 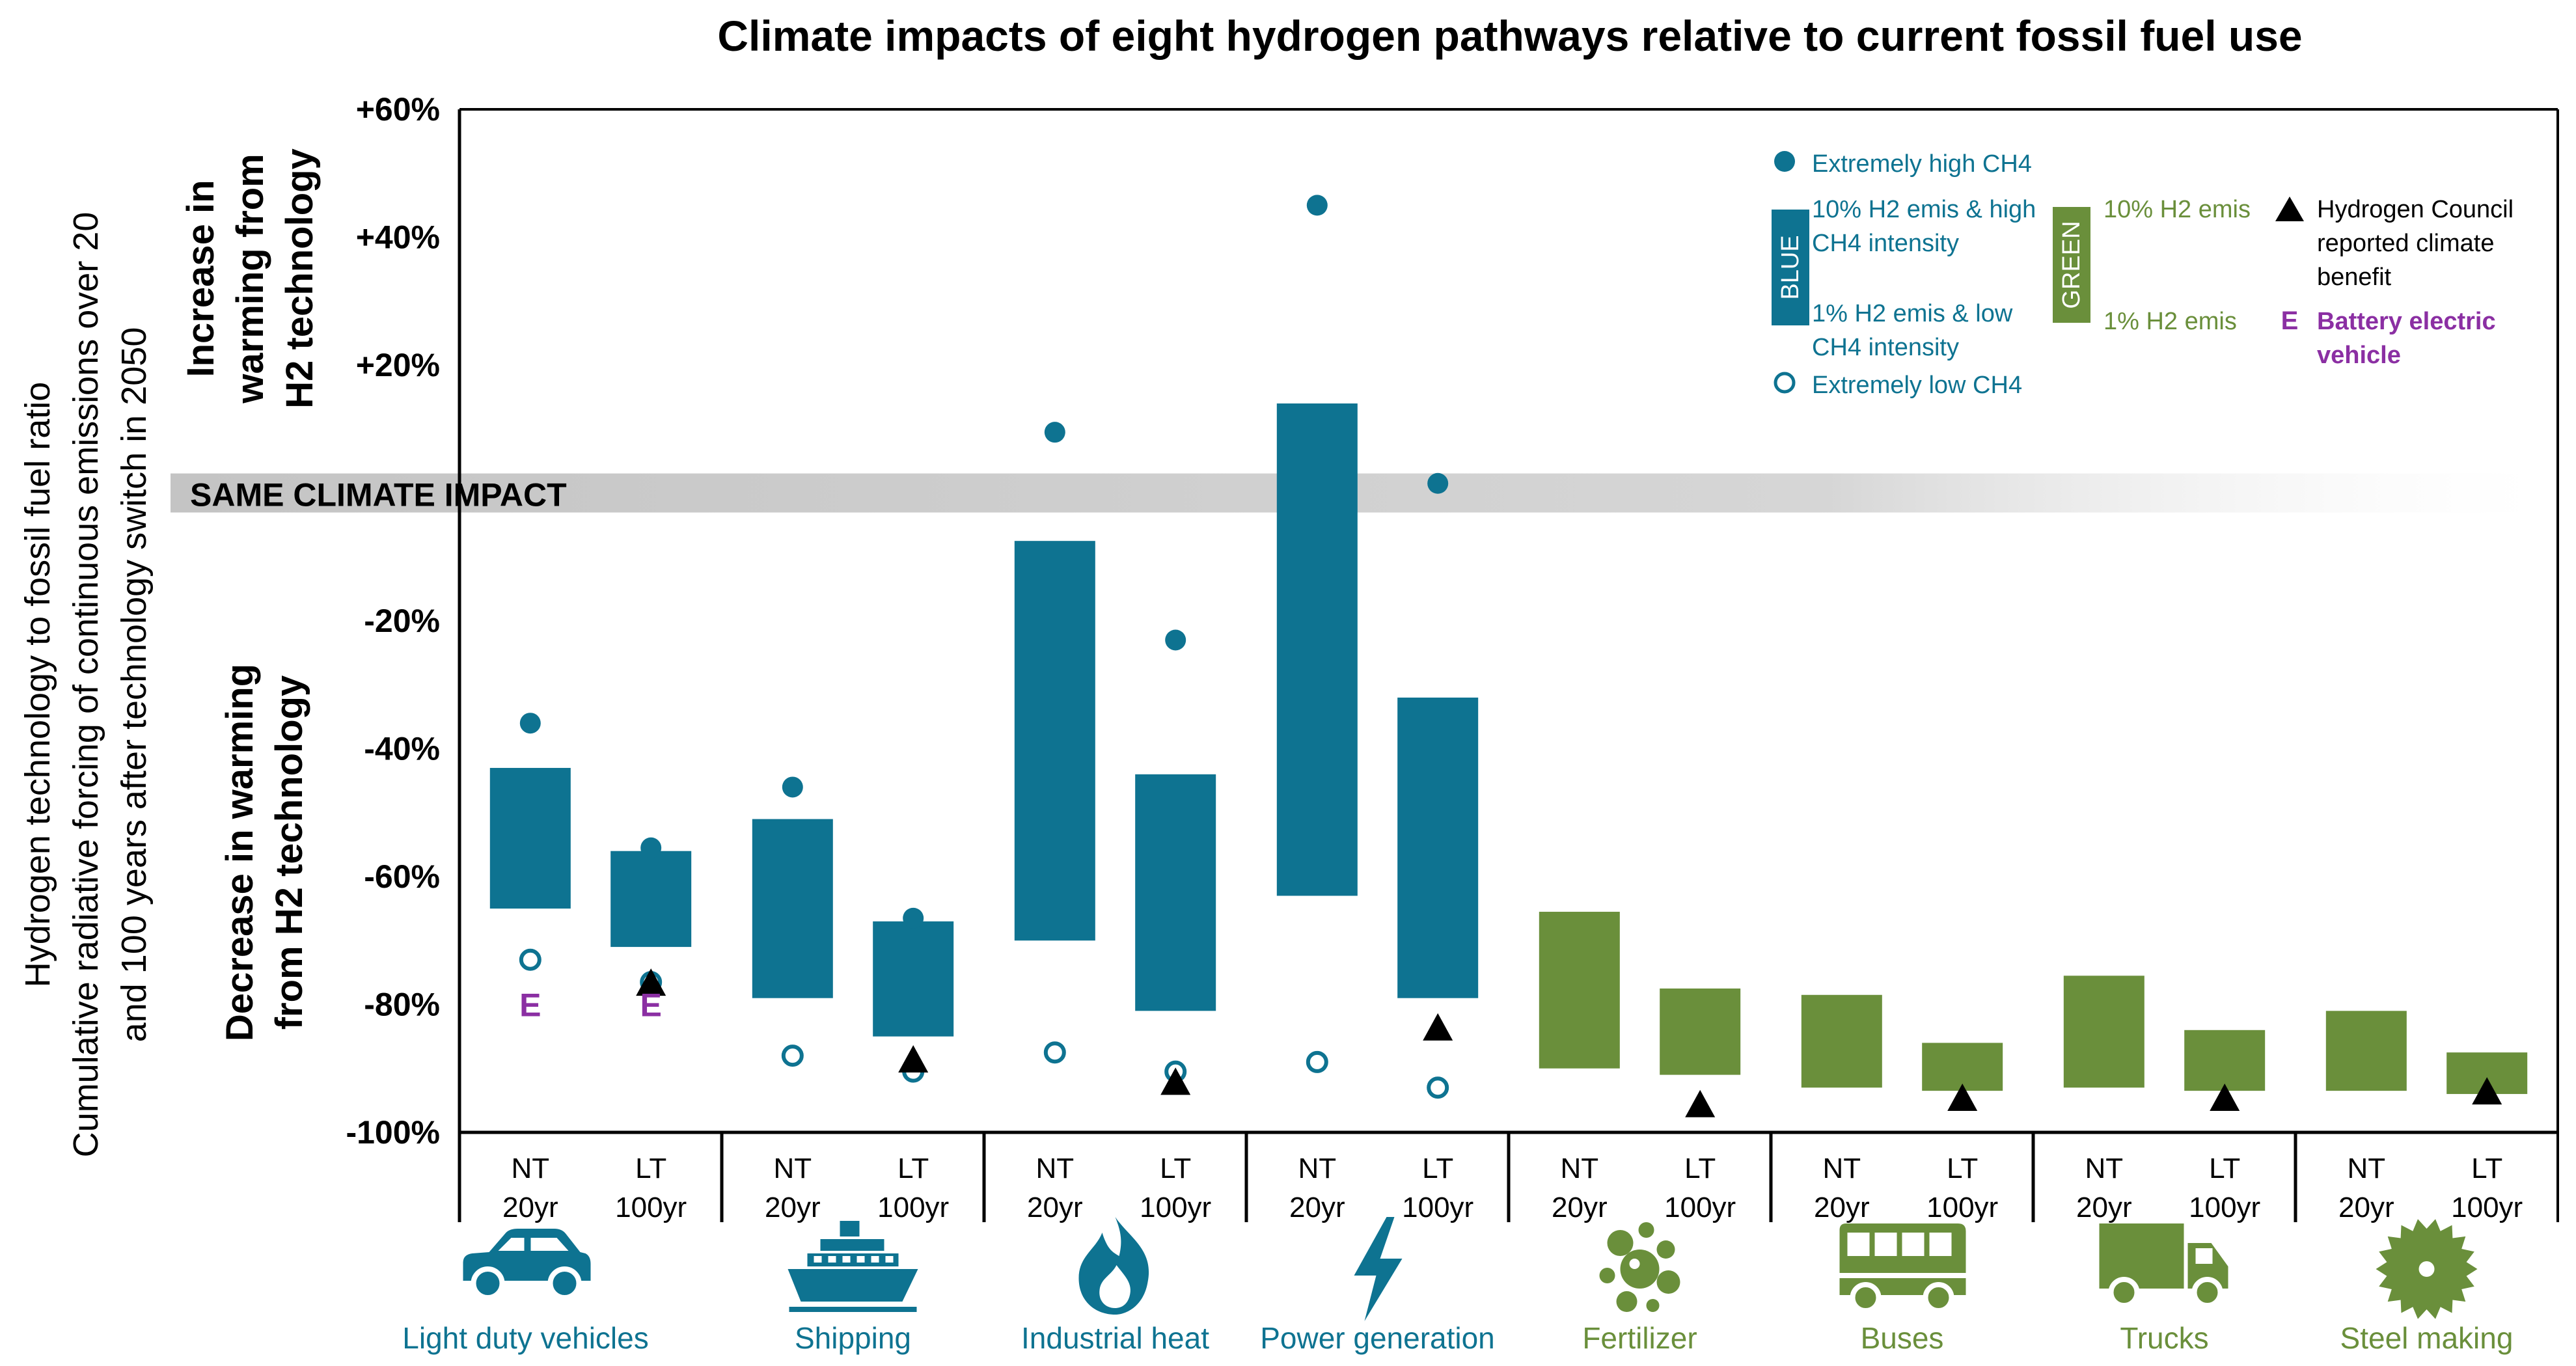 I want to click on lightning-icon, so click(x=1379, y=1269).